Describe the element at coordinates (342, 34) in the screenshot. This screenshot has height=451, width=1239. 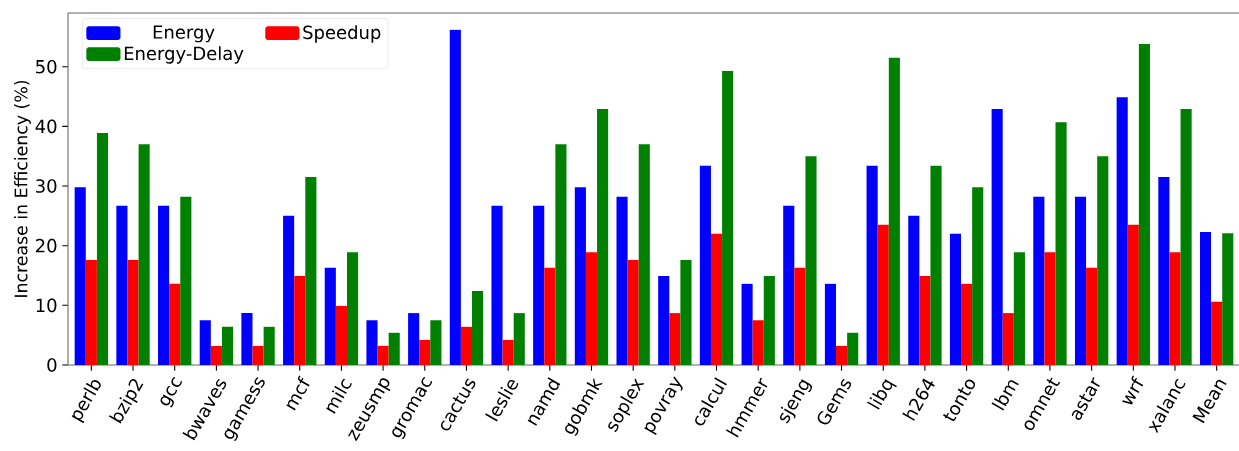
I see `legend-label: Speedup` at that location.